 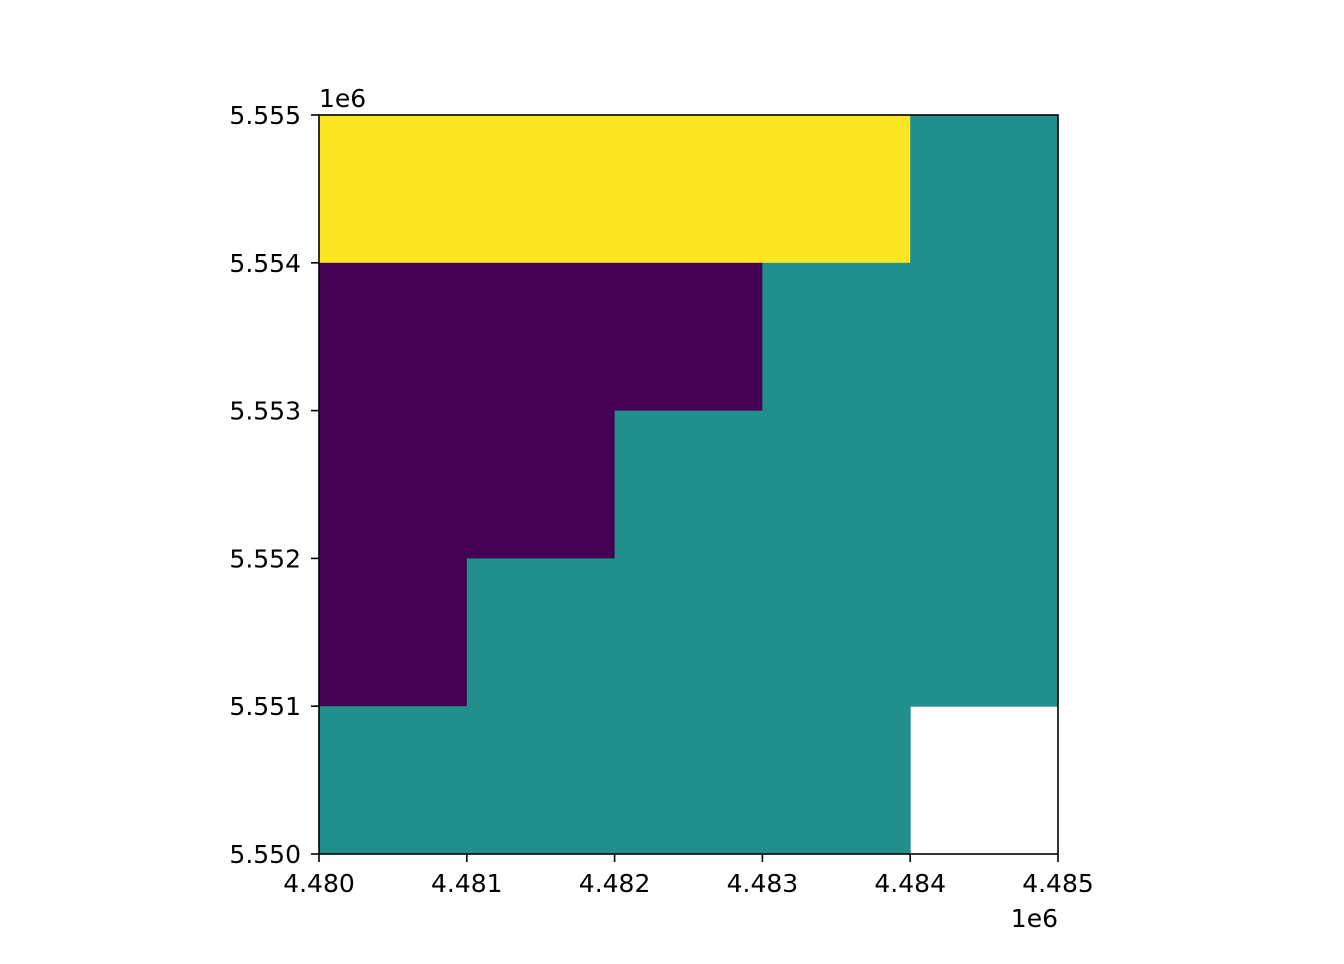 I want to click on heatmap-cell-r4-c0, so click(x=393, y=780).